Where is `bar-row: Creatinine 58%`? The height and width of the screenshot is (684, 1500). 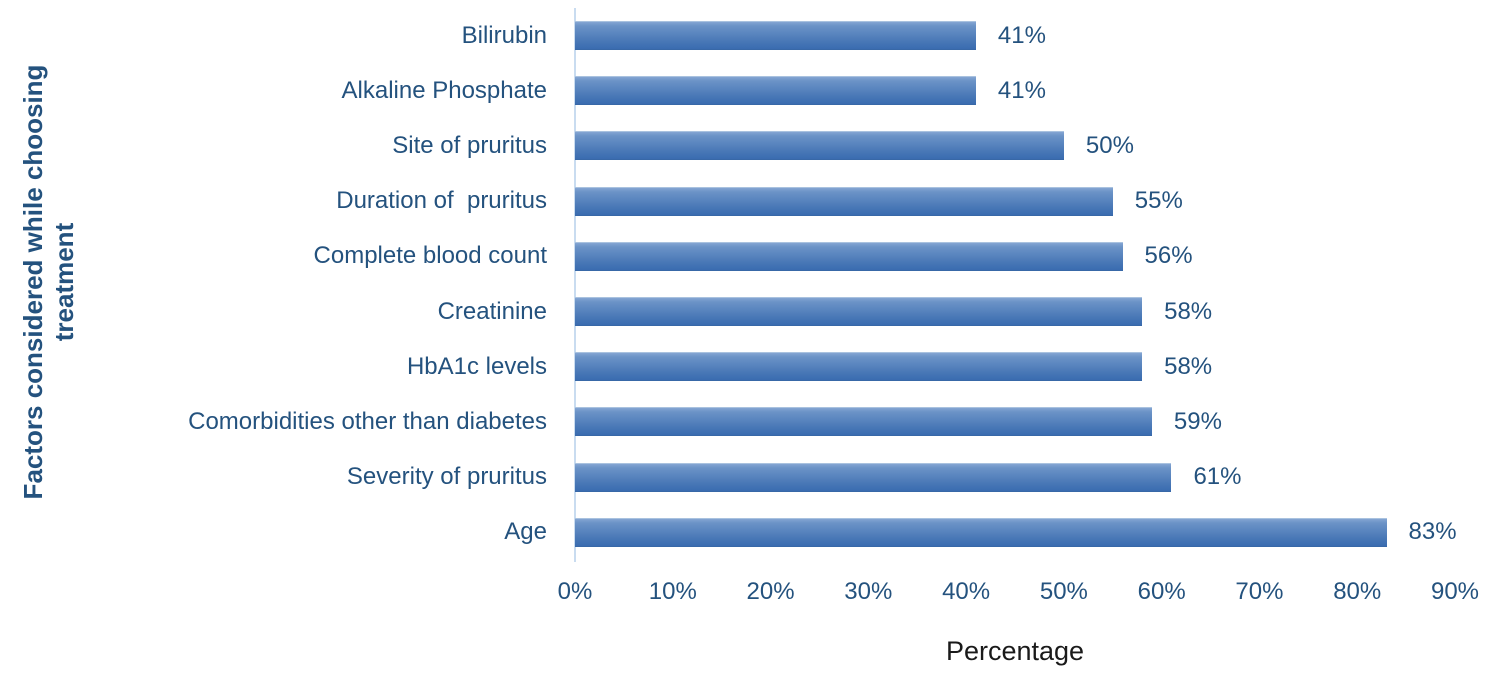
bar-row: Creatinine 58% is located at coordinates (795, 311).